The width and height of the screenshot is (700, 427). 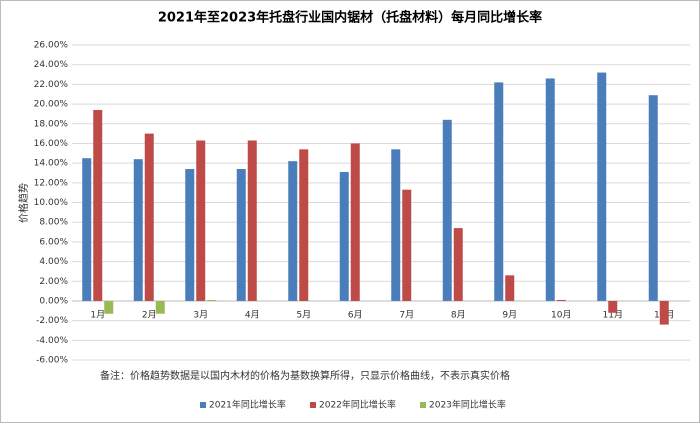 What do you see at coordinates (247, 405) in the screenshot?
I see `legend-label: 2021年同比增长率` at bounding box center [247, 405].